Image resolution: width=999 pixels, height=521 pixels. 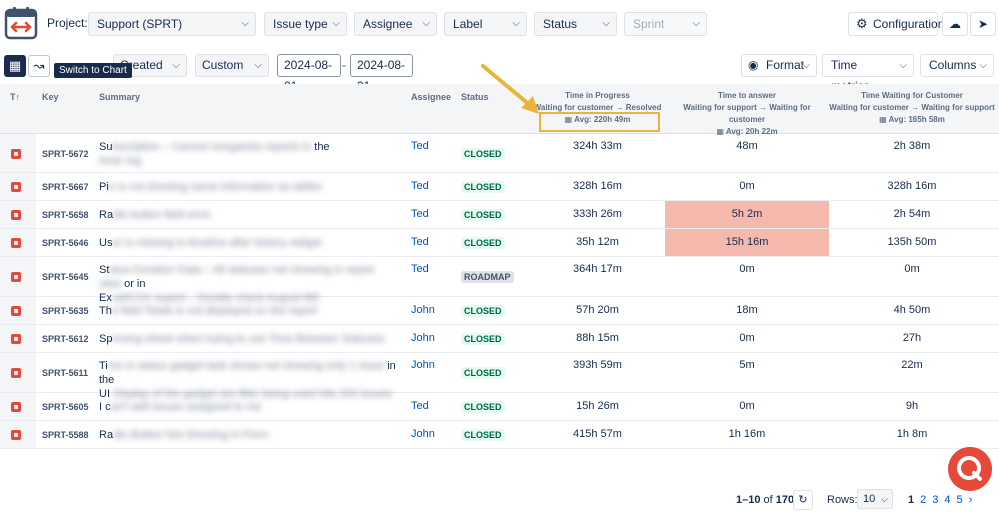 I want to click on sprint-select: Sprint ⌵, so click(x=665, y=24).